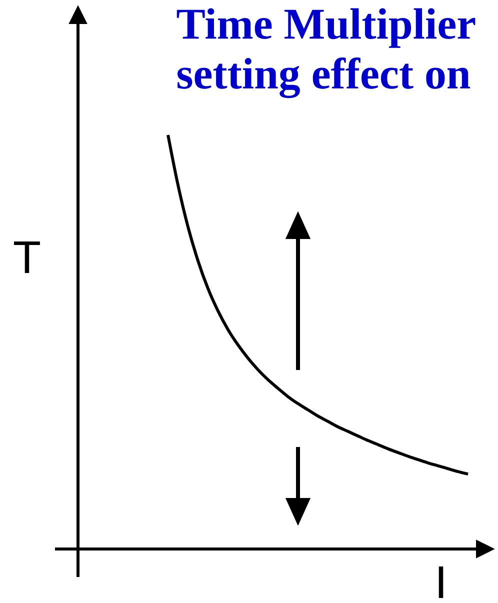  What do you see at coordinates (27, 257) in the screenshot?
I see `y-axis-title: T` at bounding box center [27, 257].